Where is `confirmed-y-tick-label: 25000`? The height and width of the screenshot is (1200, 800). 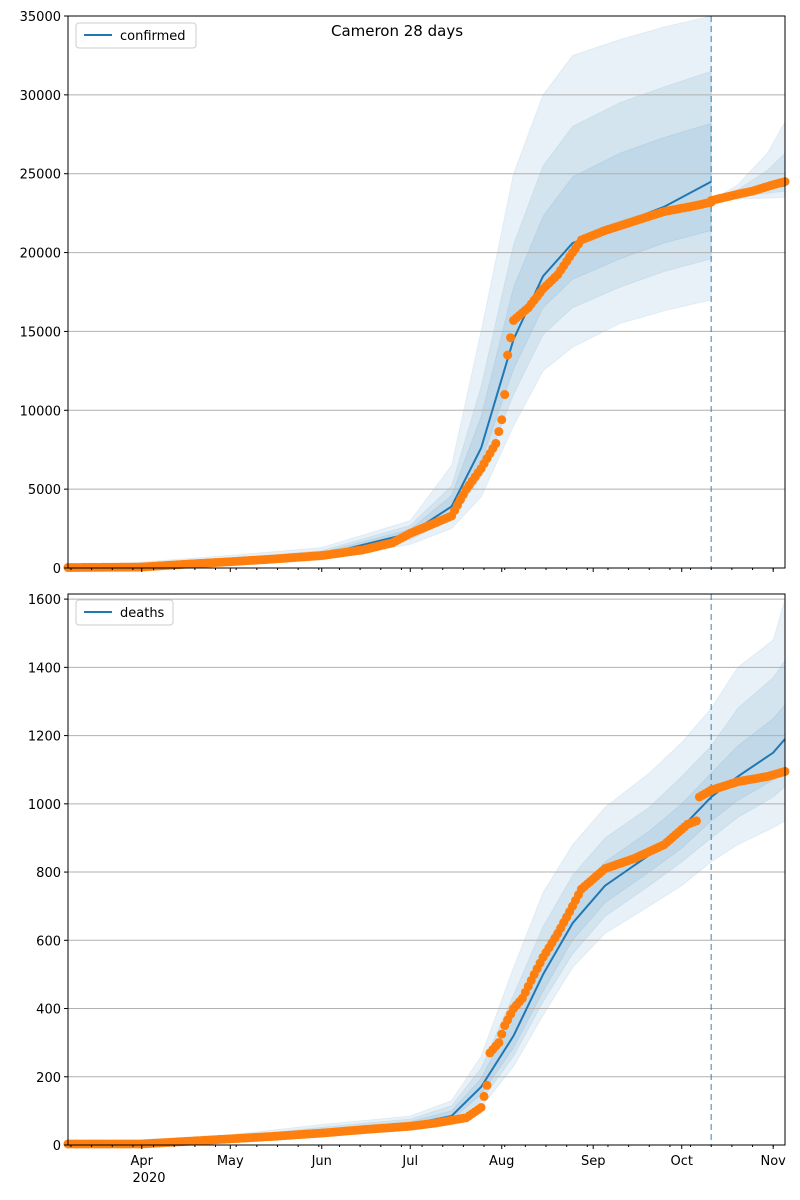
confirmed-y-tick-label: 25000 is located at coordinates (40, 175).